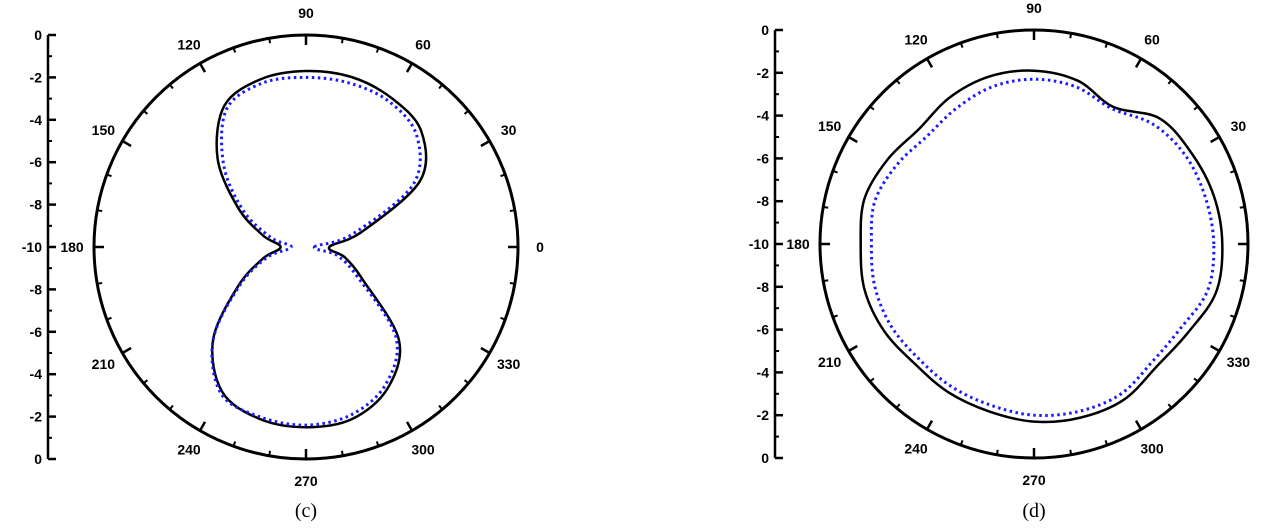 The width and height of the screenshot is (1261, 529). I want to click on radial-tick-label: -10, so click(759, 244).